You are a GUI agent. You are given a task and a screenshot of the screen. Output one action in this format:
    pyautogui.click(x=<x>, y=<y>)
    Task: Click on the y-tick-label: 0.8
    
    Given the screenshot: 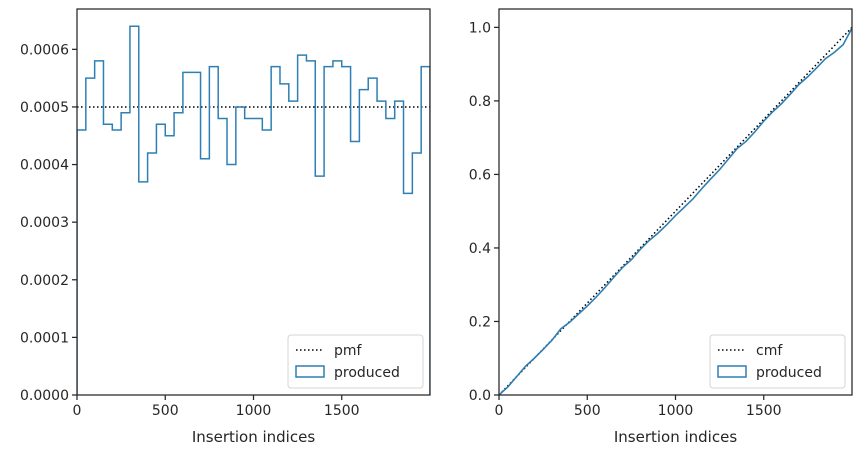 What is the action you would take?
    pyautogui.click(x=480, y=102)
    